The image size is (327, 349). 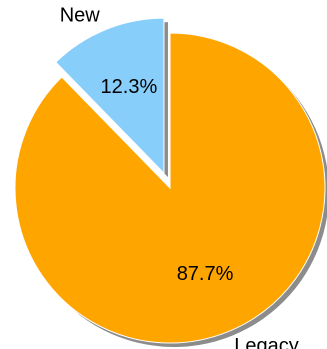 What do you see at coordinates (80, 15) in the screenshot?
I see `pie-name-label-new: New` at bounding box center [80, 15].